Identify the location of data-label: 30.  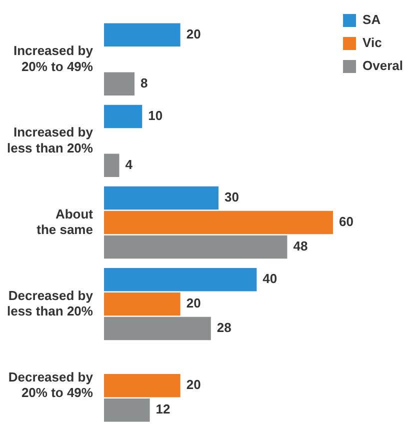
(231, 197).